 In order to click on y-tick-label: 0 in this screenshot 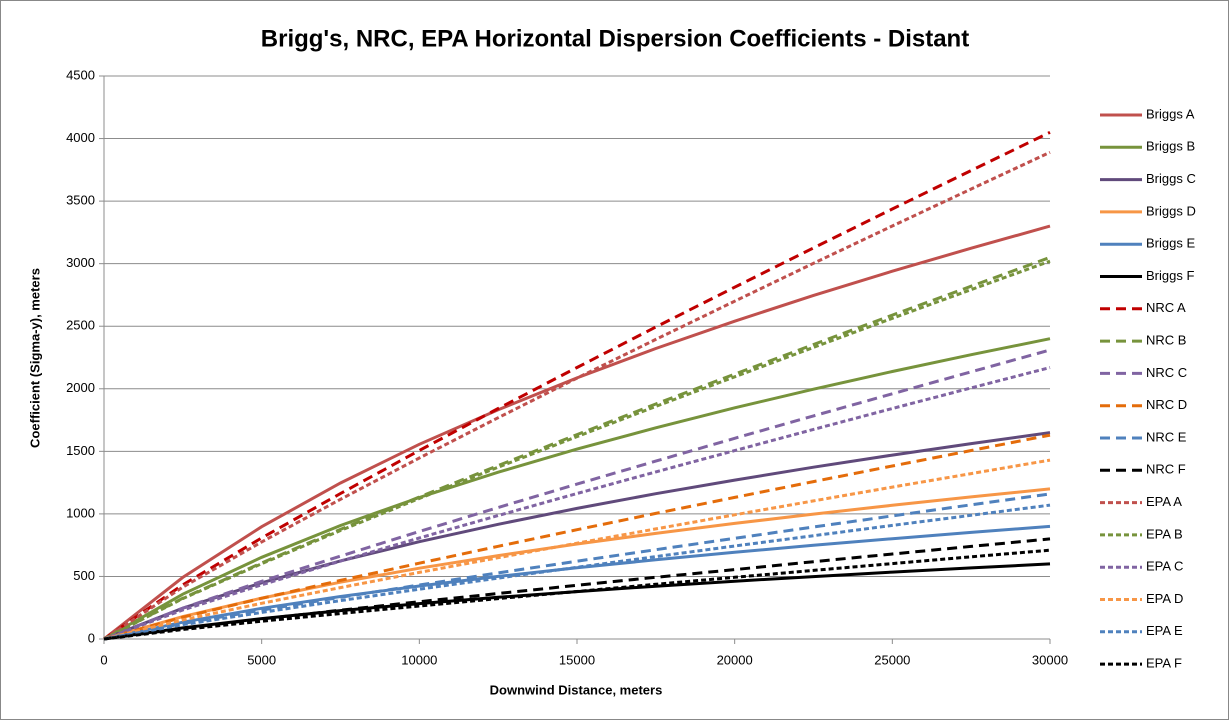, I will do `click(91, 637)`.